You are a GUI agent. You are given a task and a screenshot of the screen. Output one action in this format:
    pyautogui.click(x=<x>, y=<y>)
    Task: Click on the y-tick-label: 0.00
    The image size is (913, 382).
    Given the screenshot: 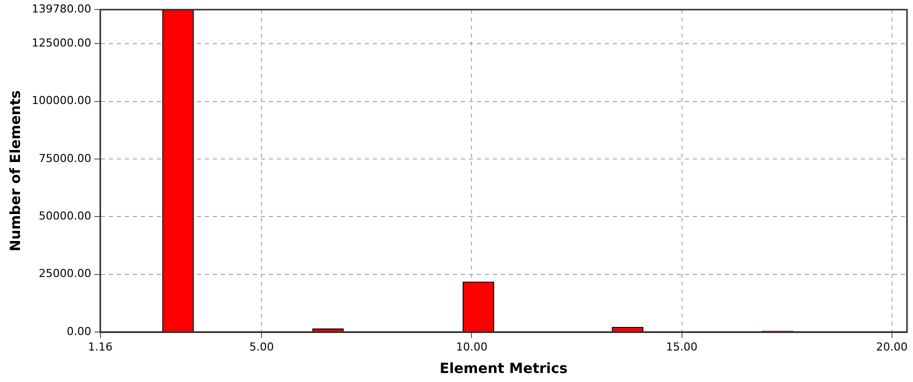 What is the action you would take?
    pyautogui.click(x=79, y=331)
    